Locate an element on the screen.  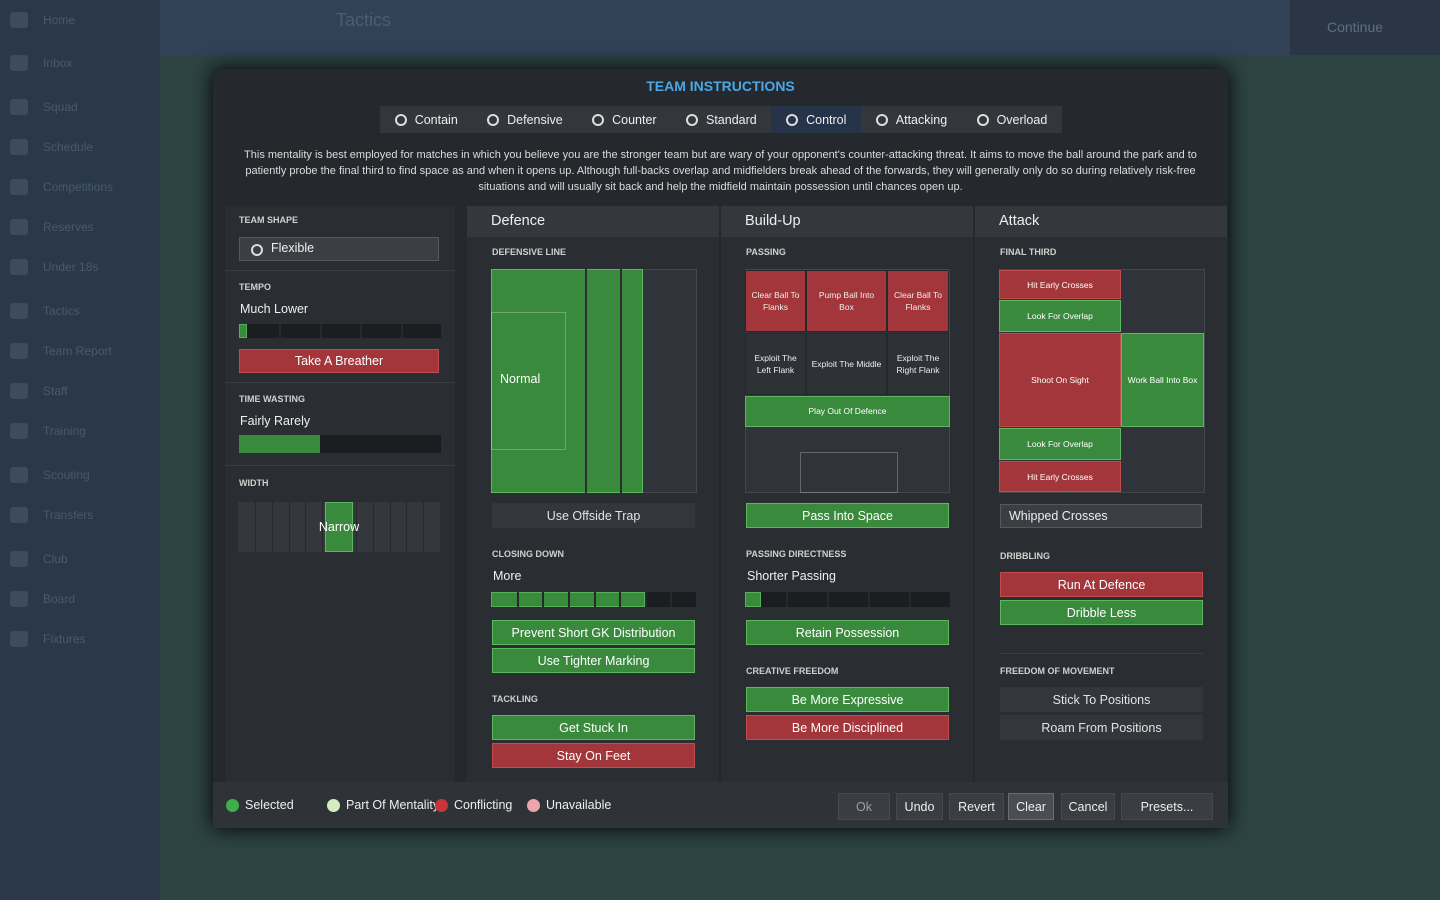
footer-button: Revert is located at coordinates (976, 806).